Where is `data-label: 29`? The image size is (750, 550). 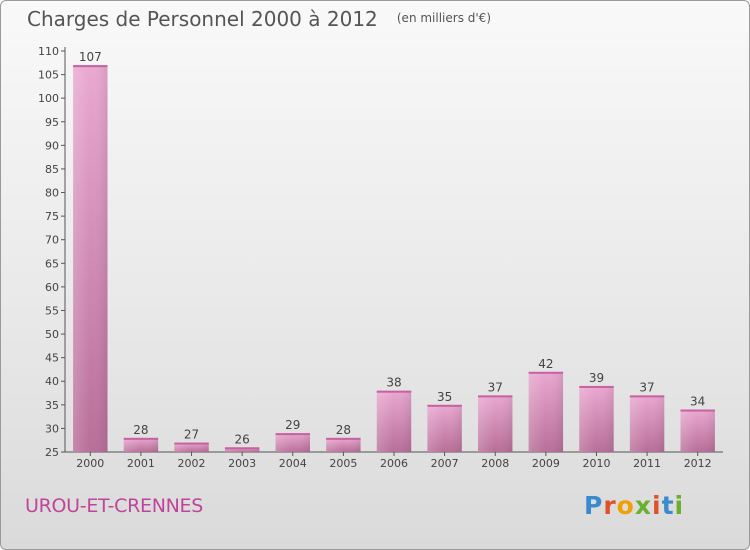
data-label: 29 is located at coordinates (292, 425).